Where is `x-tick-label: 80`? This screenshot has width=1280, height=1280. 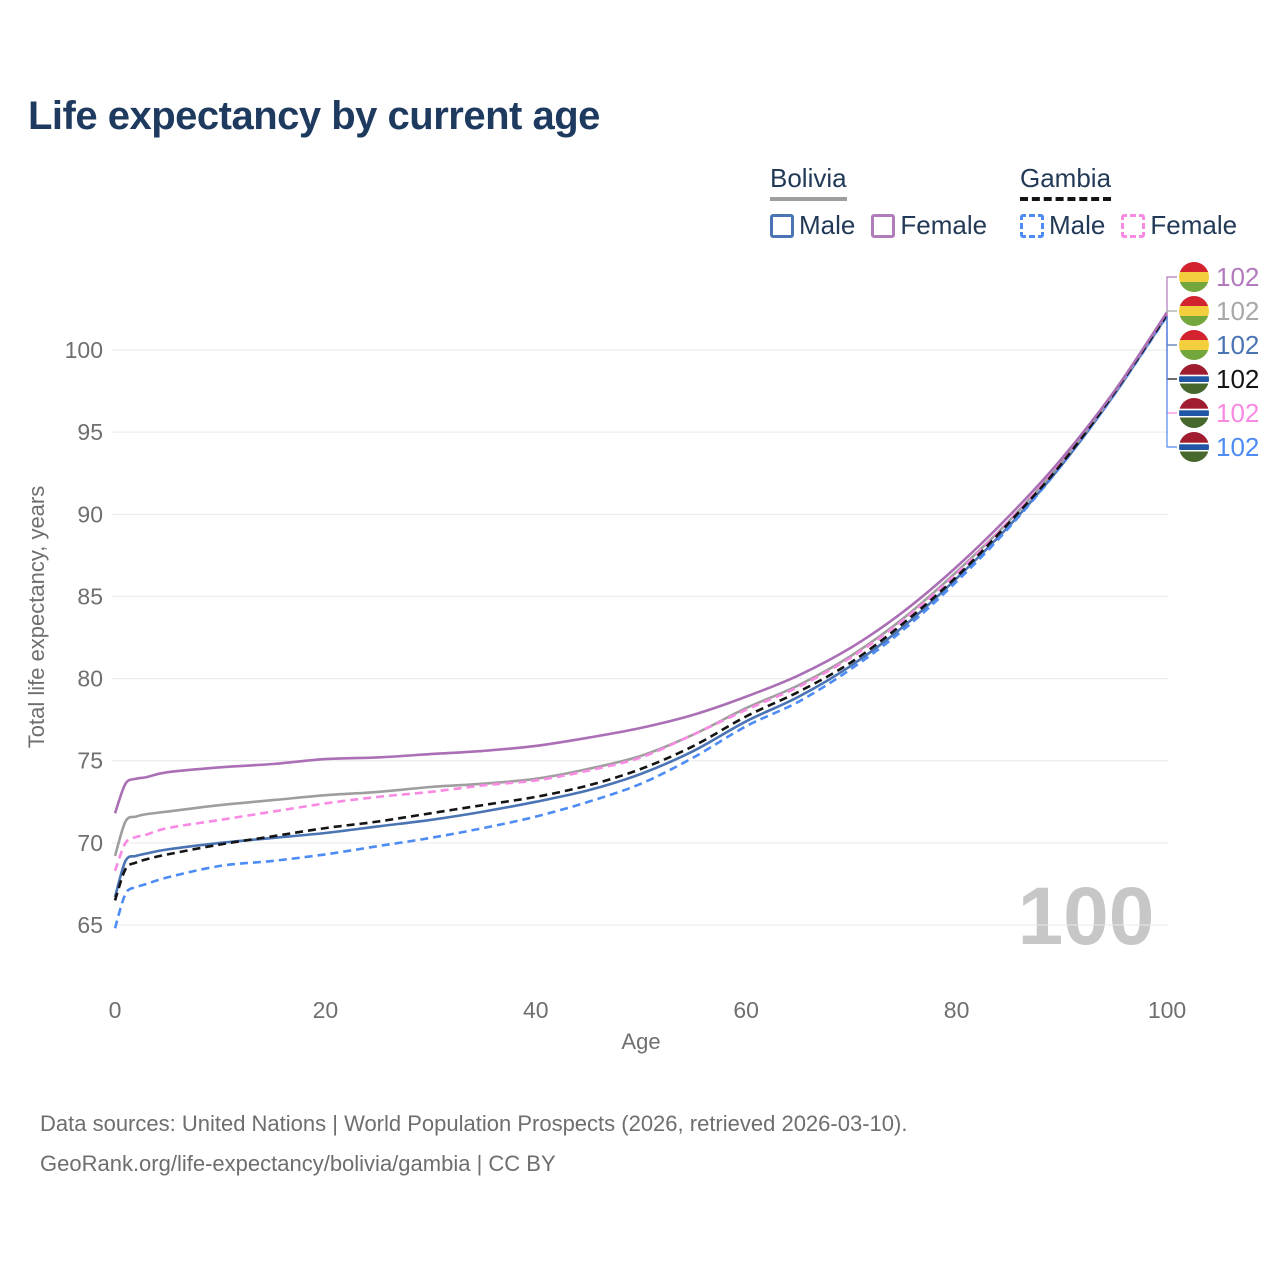 x-tick-label: 80 is located at coordinates (957, 1010).